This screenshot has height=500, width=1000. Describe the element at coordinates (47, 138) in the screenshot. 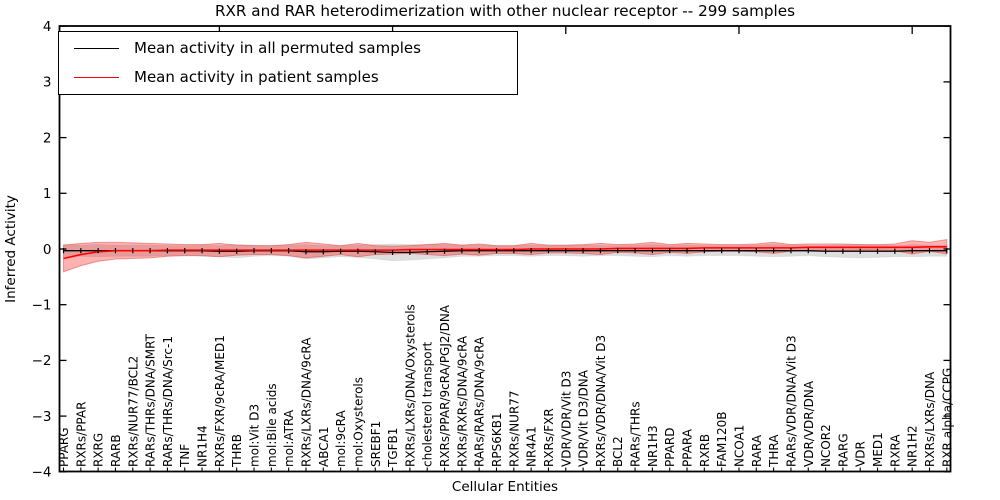

I see `y-tick-label: 2` at that location.